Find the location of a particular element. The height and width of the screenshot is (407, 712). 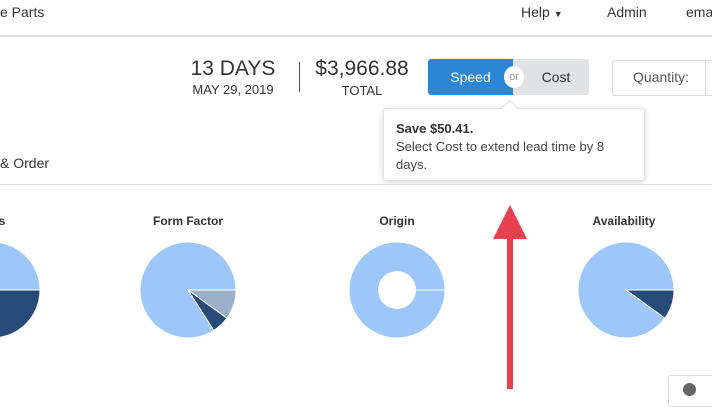

quantity-label: Quantity: is located at coordinates (661, 77).